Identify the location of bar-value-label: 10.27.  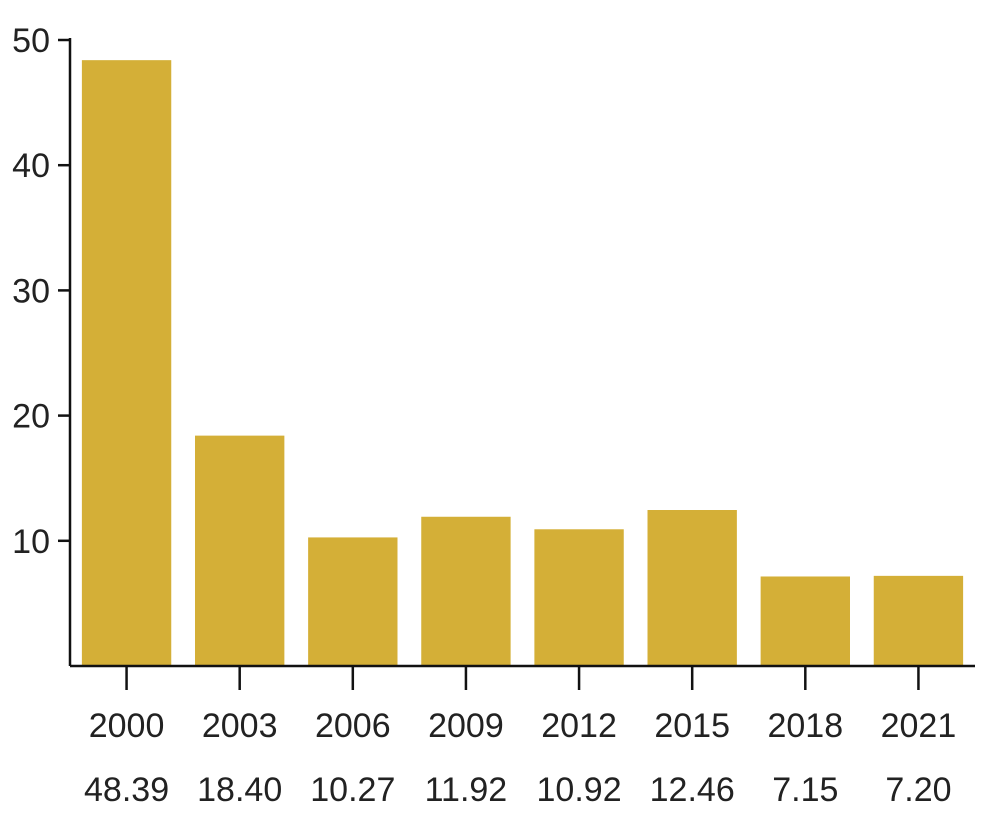
(352, 790).